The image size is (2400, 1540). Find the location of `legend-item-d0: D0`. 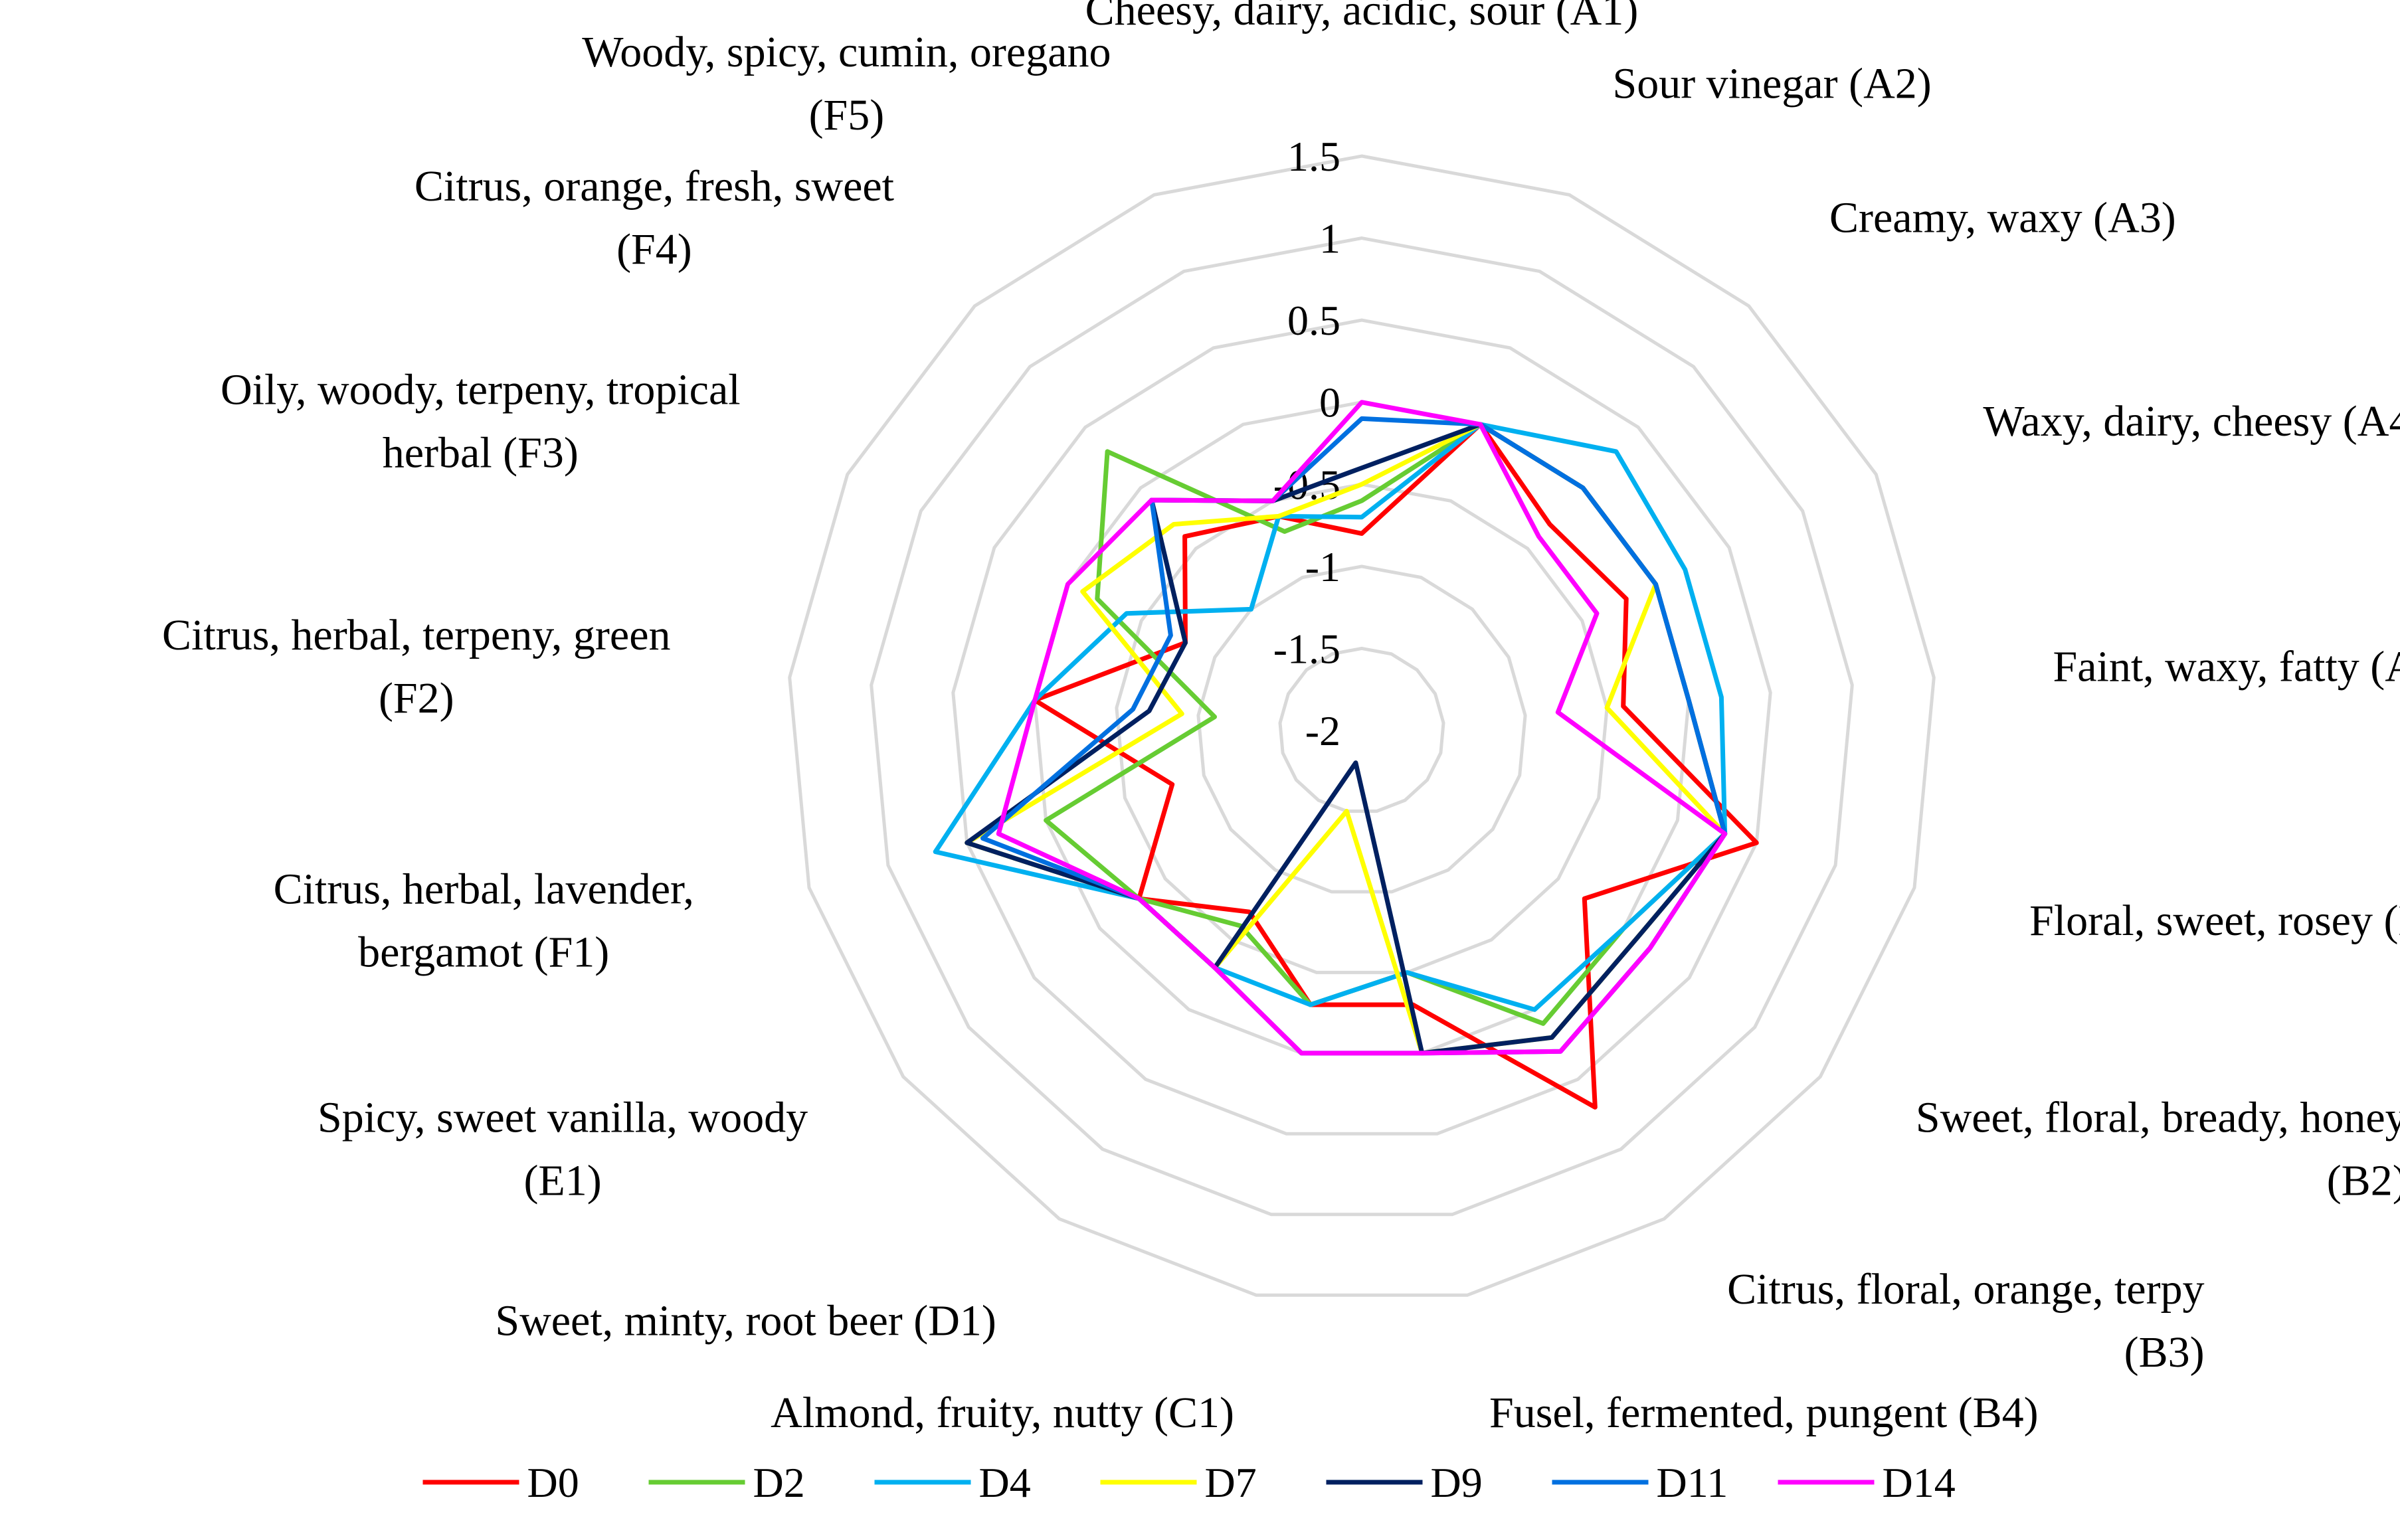

legend-item-d0: D0 is located at coordinates (500, 1483).